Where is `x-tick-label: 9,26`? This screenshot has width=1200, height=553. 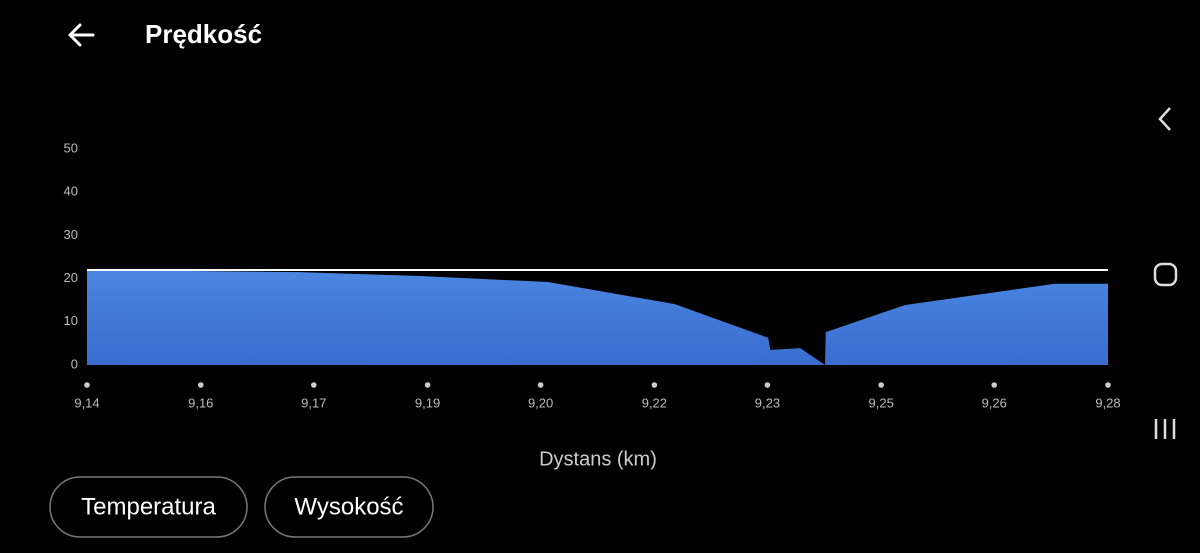
x-tick-label: 9,26 is located at coordinates (994, 402).